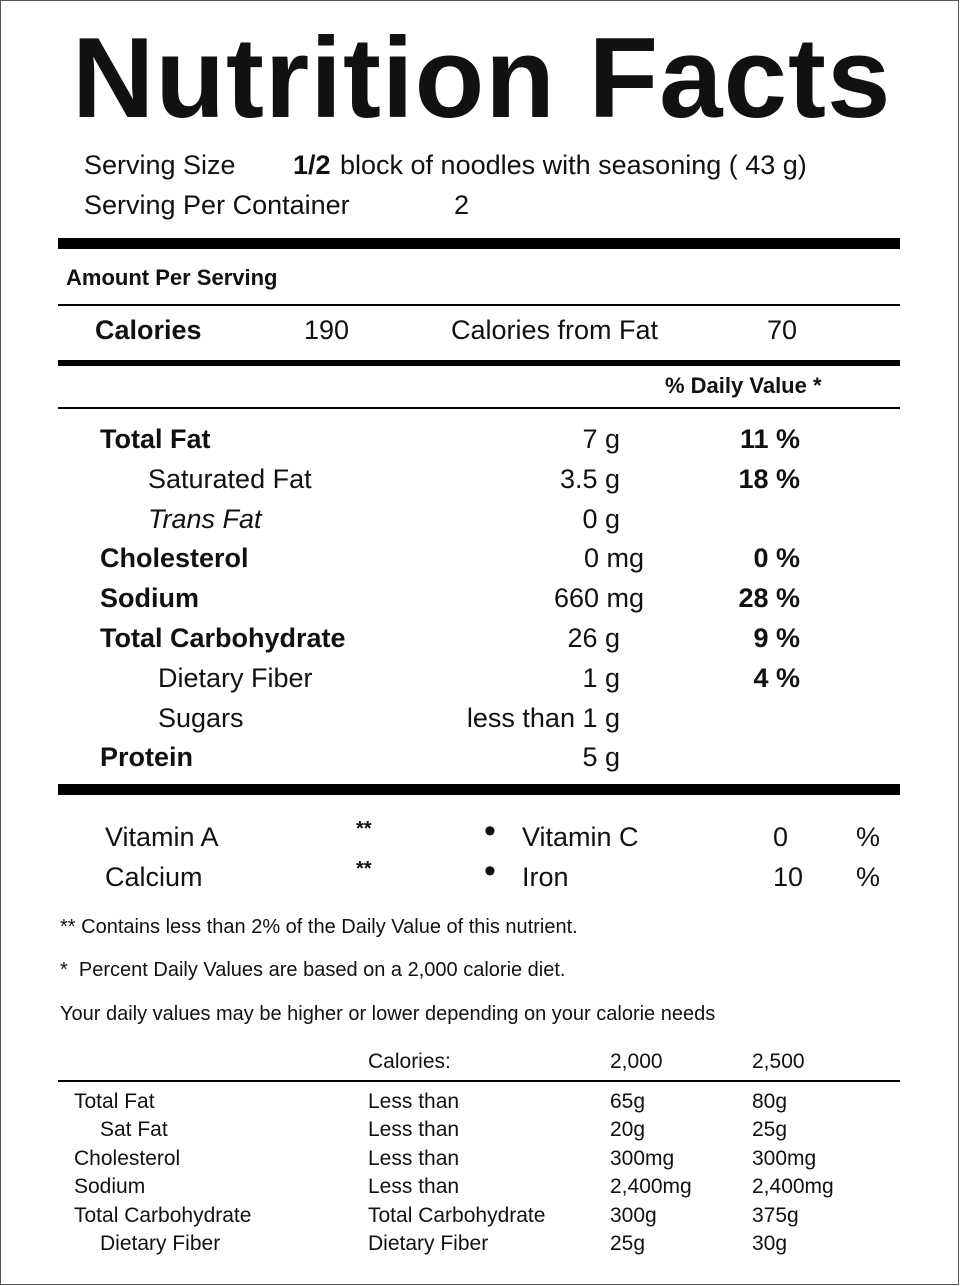  What do you see at coordinates (651, 1186) in the screenshot?
I see `ref-row-2000: 2,400mg` at bounding box center [651, 1186].